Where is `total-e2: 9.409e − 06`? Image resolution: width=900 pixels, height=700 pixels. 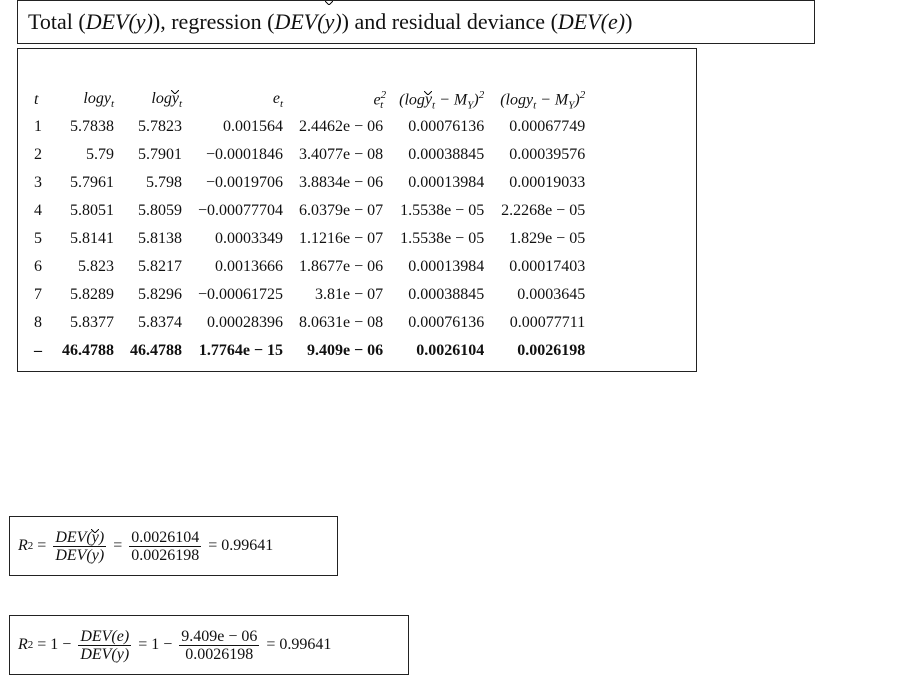 total-e2: 9.409e − 06 is located at coordinates (345, 350).